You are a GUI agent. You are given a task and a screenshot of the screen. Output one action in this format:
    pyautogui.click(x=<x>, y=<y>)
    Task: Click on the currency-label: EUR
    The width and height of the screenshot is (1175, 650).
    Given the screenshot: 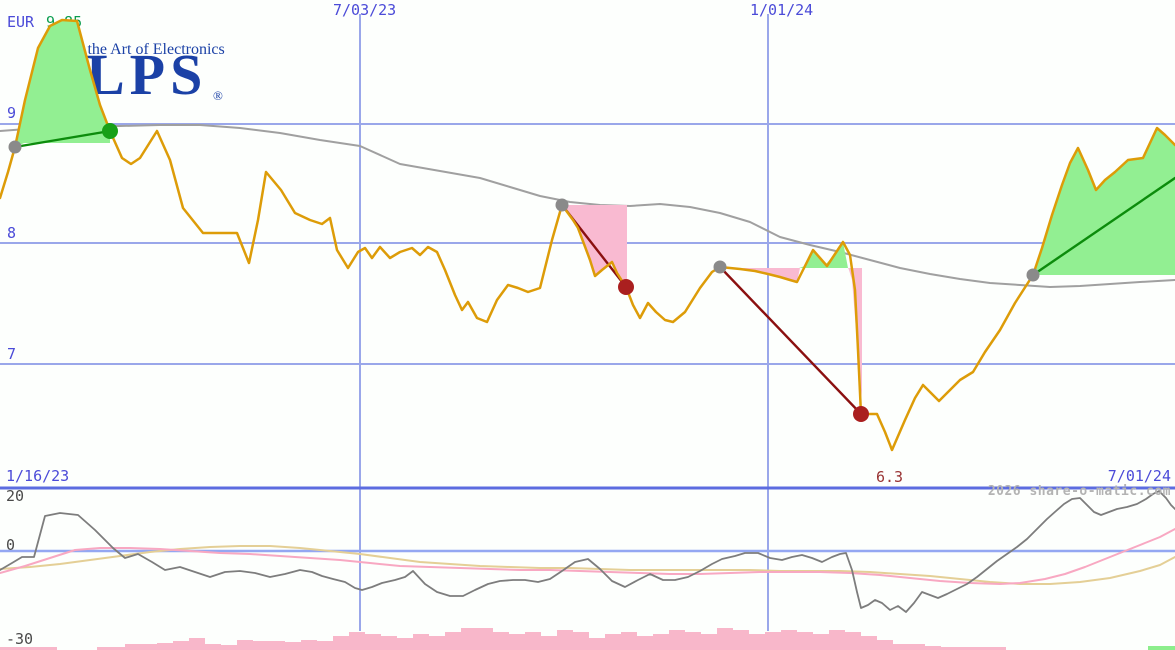 What is the action you would take?
    pyautogui.click(x=21, y=22)
    